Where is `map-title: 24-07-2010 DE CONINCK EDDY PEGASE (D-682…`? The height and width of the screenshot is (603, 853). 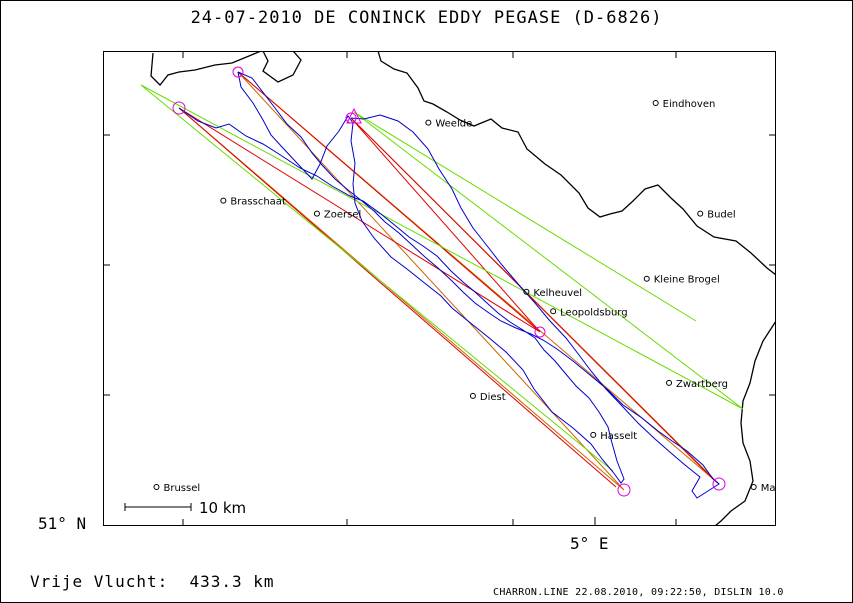
map-title: 24-07-2010 DE CONINCK EDDY PEGASE (D-682… is located at coordinates (426, 18).